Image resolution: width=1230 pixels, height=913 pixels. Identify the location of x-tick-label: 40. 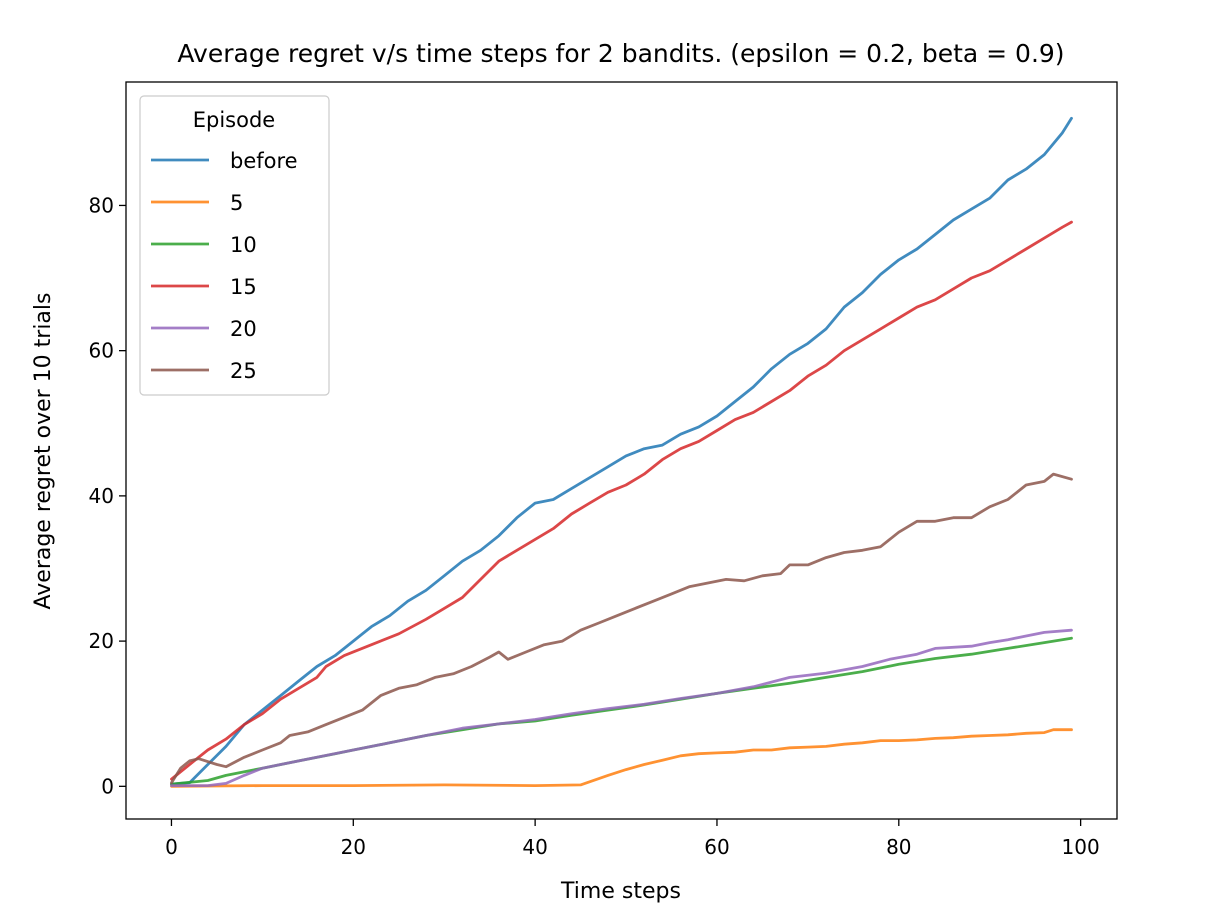
(534, 847).